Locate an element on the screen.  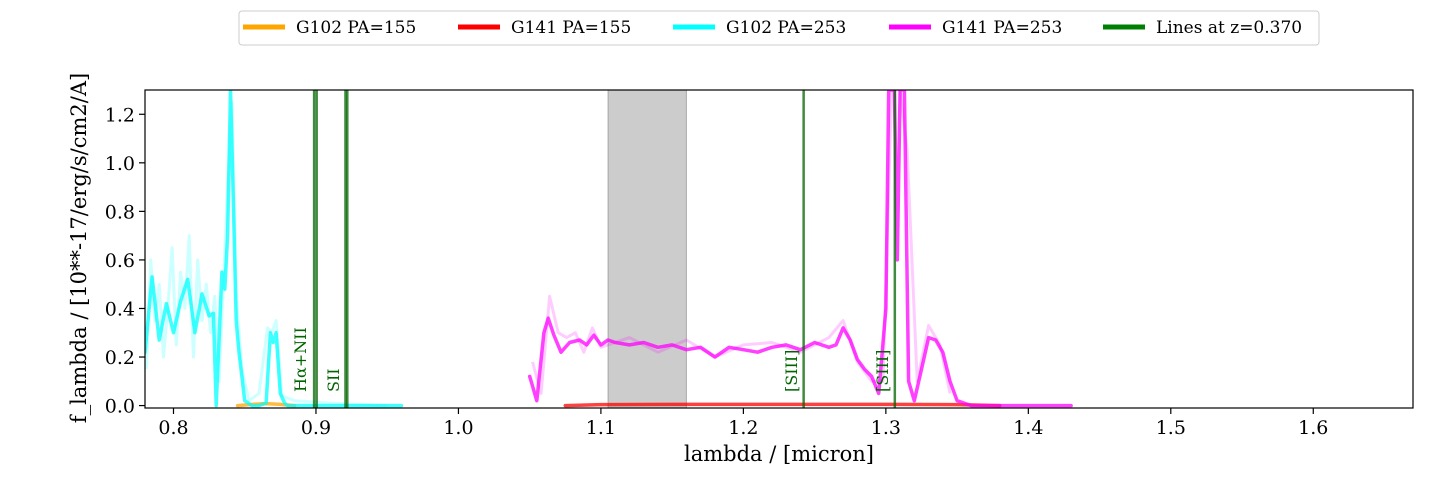
masked-region is located at coordinates (647, 249).